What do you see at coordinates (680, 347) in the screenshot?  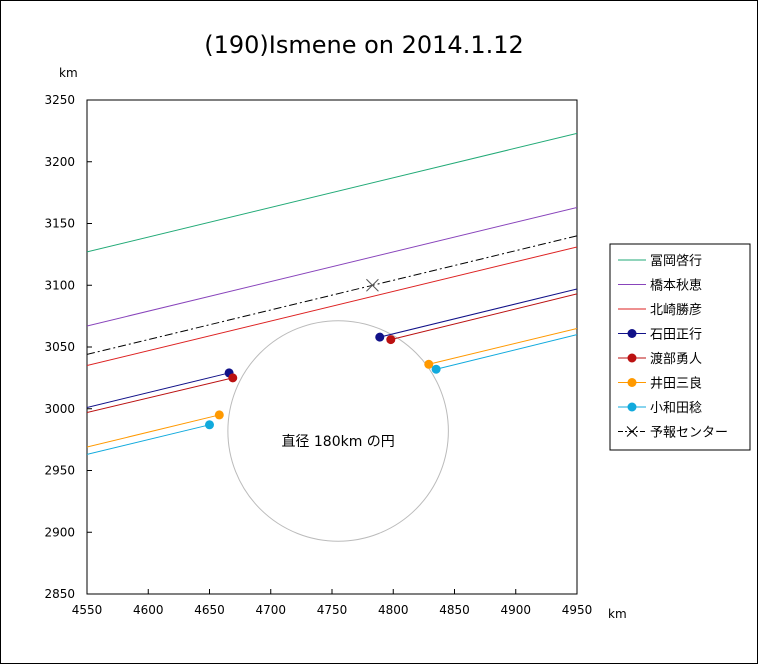 I see `legend-box` at bounding box center [680, 347].